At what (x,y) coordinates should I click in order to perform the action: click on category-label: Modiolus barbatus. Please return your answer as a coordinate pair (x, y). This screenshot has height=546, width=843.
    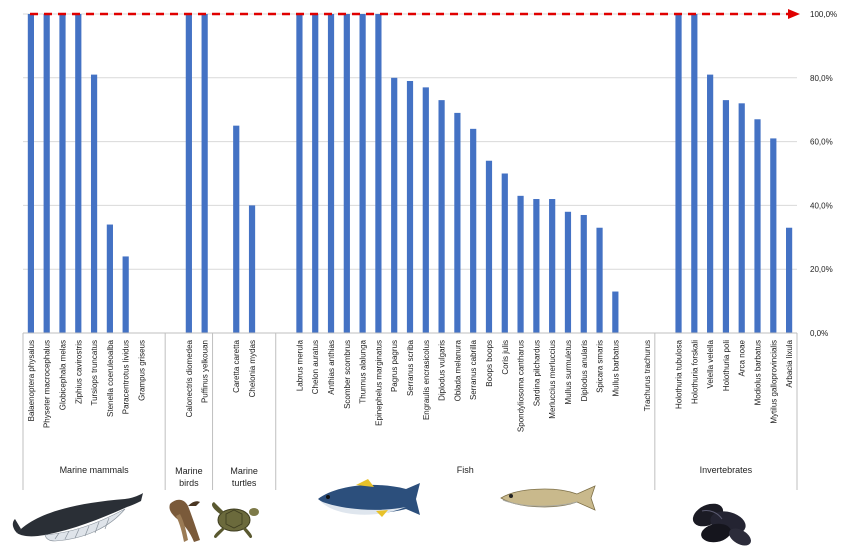
    Looking at the image, I should click on (758, 372).